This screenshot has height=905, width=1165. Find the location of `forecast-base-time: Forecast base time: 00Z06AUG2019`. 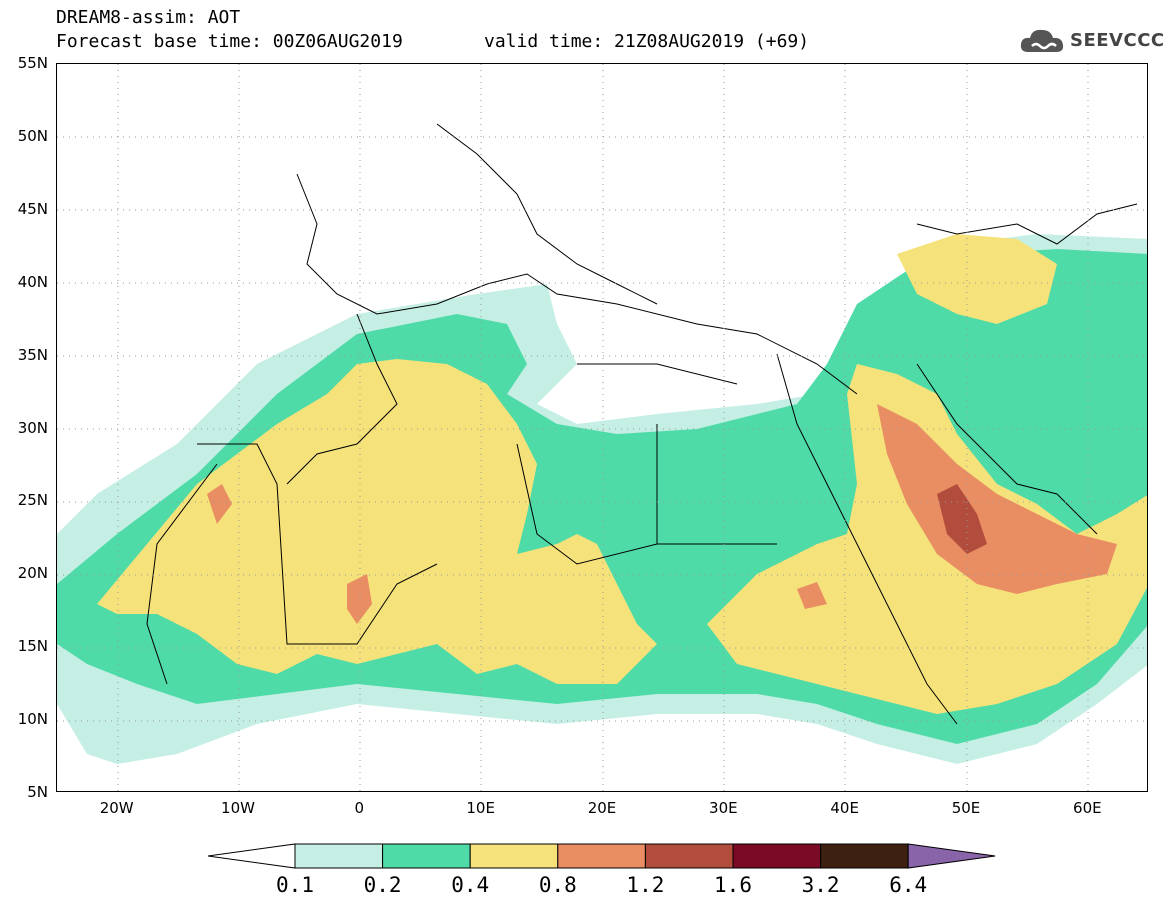

forecast-base-time: Forecast base time: 00Z06AUG2019 is located at coordinates (229, 41).